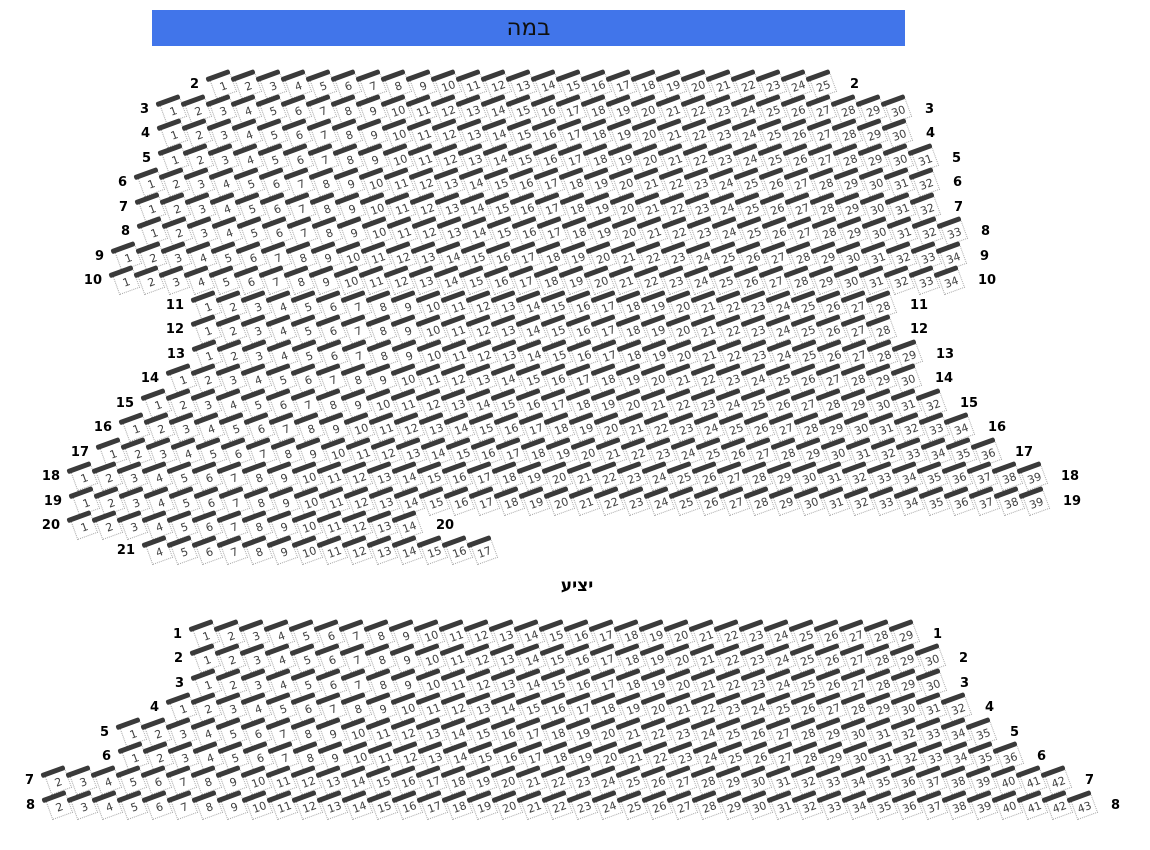  What do you see at coordinates (532, 476) in the screenshot?
I see `seat: 19` at bounding box center [532, 476].